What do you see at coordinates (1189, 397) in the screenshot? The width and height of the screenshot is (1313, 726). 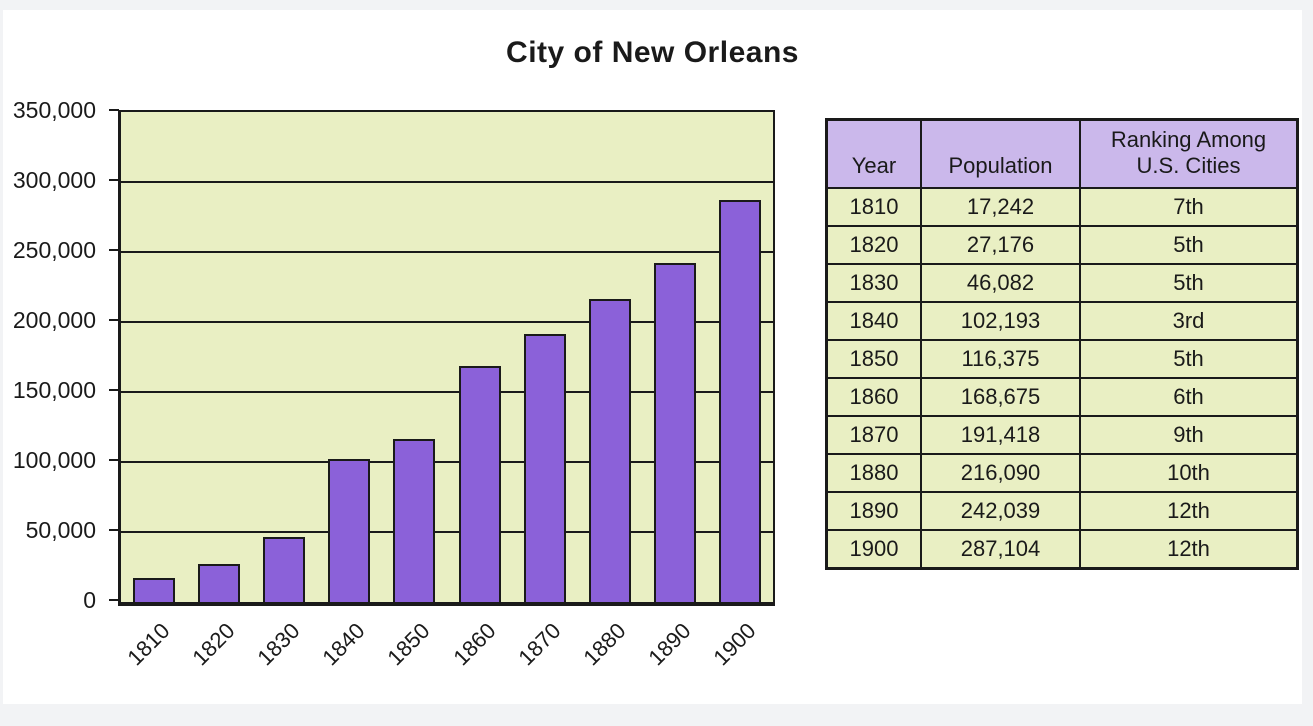 I see `table-cell: 6th` at bounding box center [1189, 397].